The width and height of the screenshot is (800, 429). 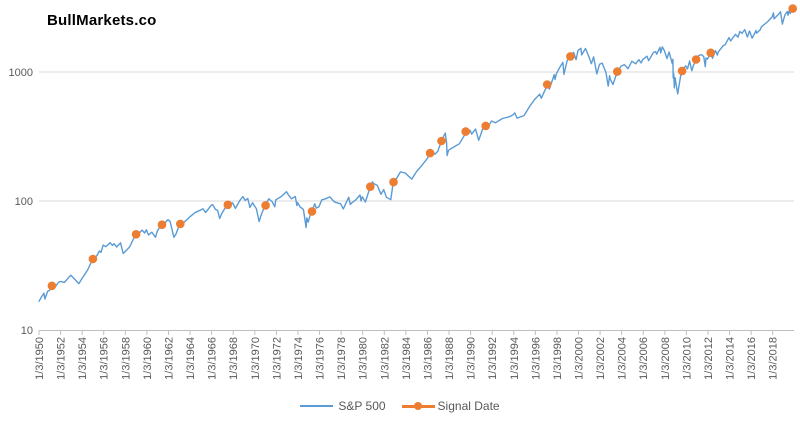 I want to click on legend-label-sp500: S&P 500, so click(x=362, y=406).